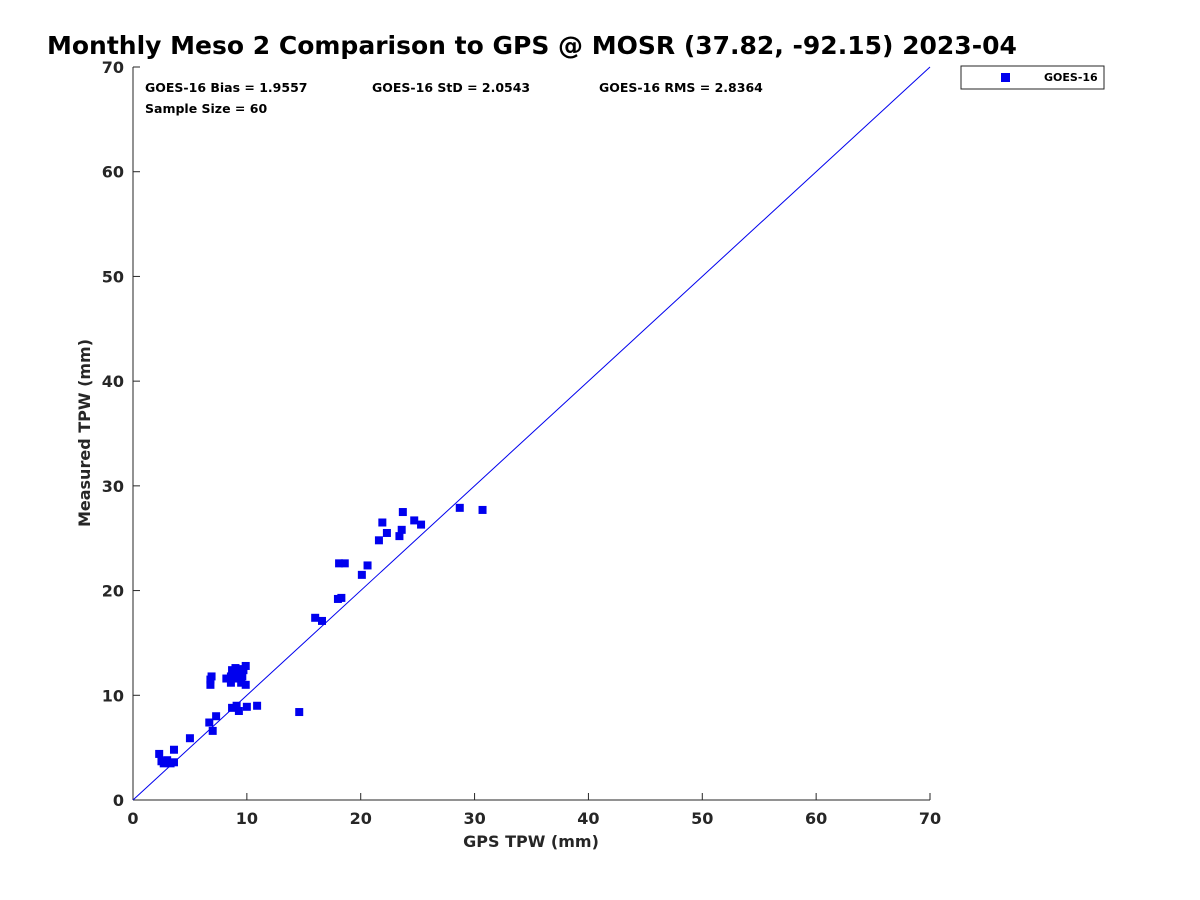  I want to click on y-tick-label: 0, so click(118, 800).